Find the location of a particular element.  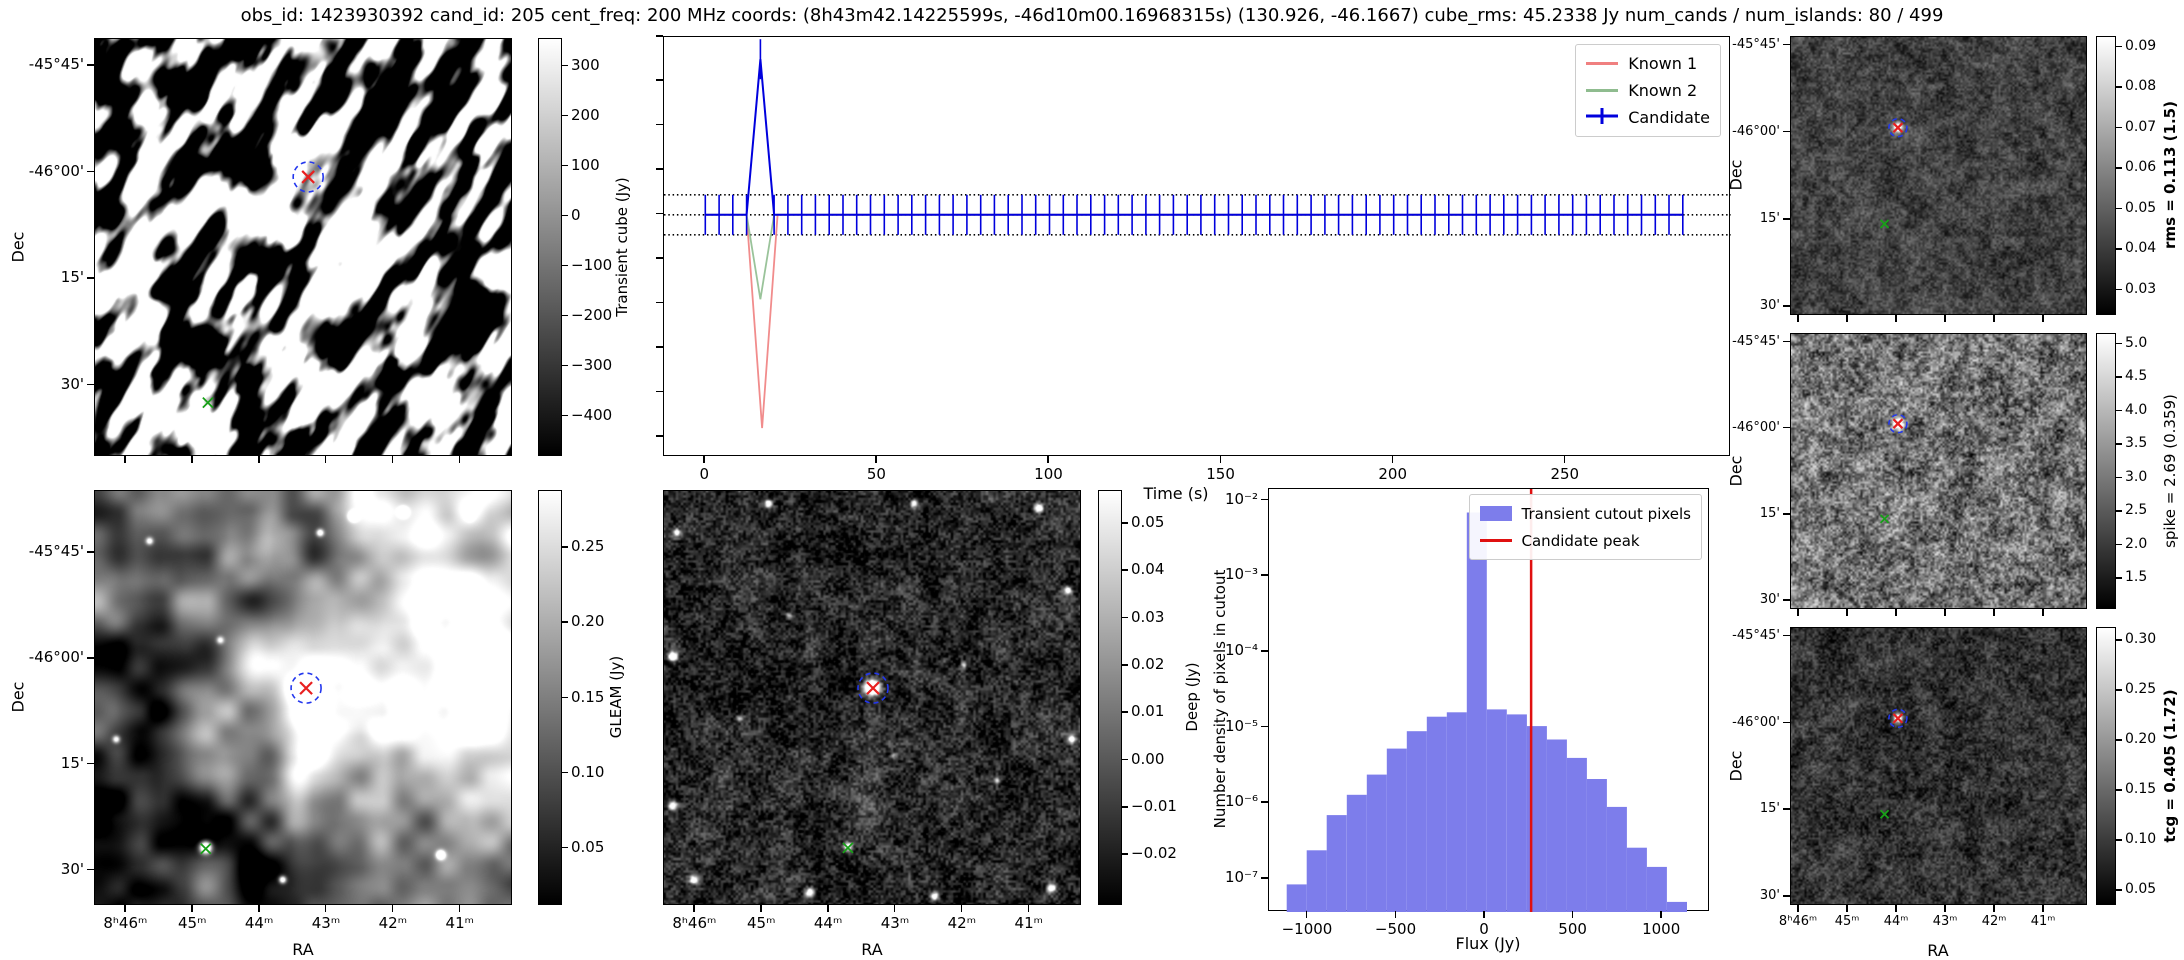

hist-y-tick-label: 10⁻³ is located at coordinates (1241, 574).